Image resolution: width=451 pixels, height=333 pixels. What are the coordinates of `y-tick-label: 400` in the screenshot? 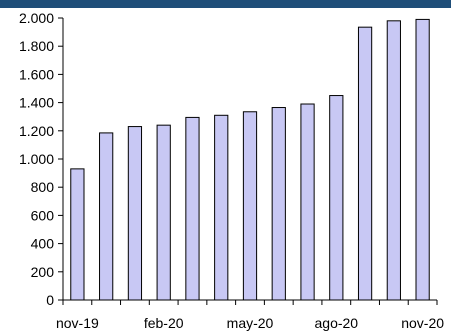 It's located at (43, 244).